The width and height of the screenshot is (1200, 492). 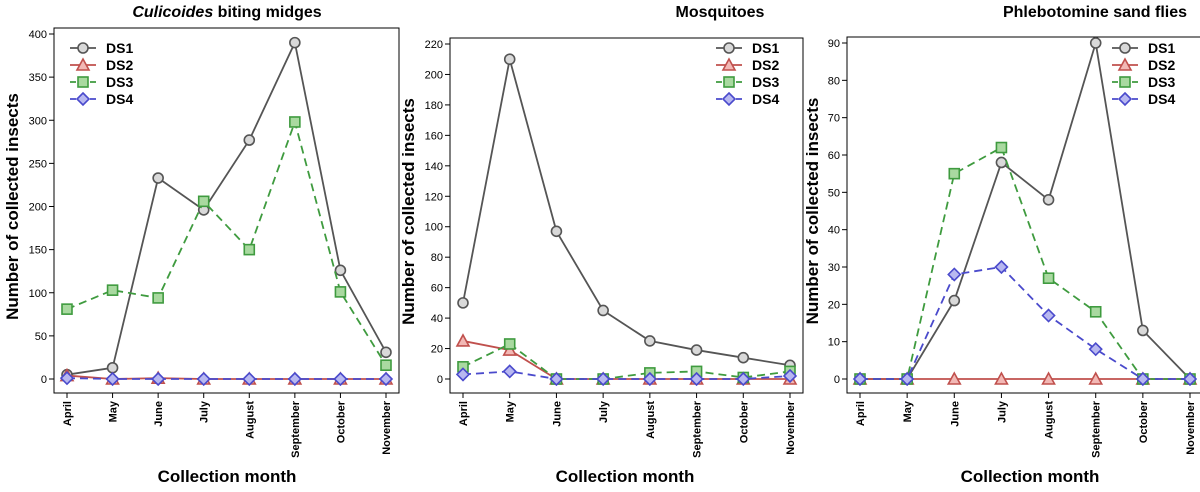 What do you see at coordinates (38, 294) in the screenshot?
I see `y-tick-label: 100` at bounding box center [38, 294].